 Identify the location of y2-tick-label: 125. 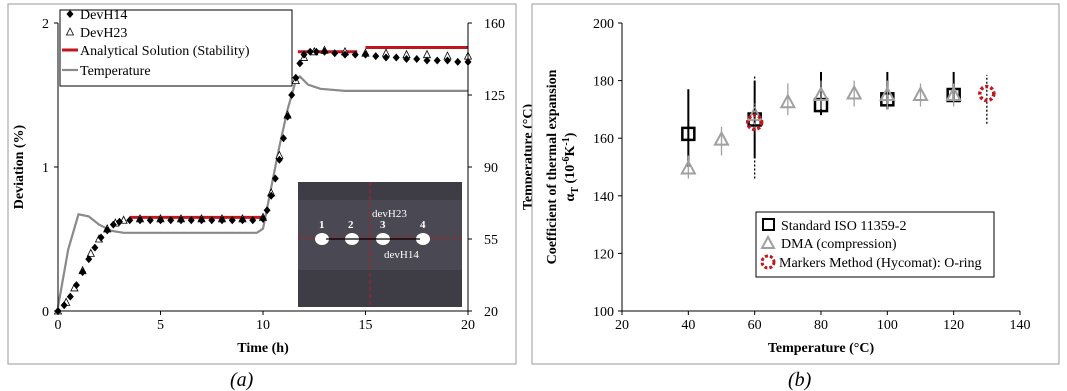
(494, 96).